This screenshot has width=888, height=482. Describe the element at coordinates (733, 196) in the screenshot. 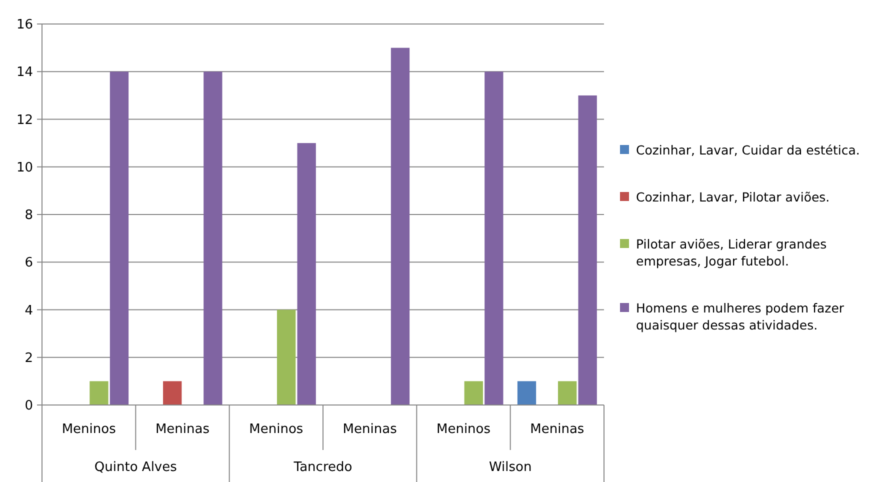

I see `legend-label: Cozinhar, Lavar, Pilotar aviões.` at that location.